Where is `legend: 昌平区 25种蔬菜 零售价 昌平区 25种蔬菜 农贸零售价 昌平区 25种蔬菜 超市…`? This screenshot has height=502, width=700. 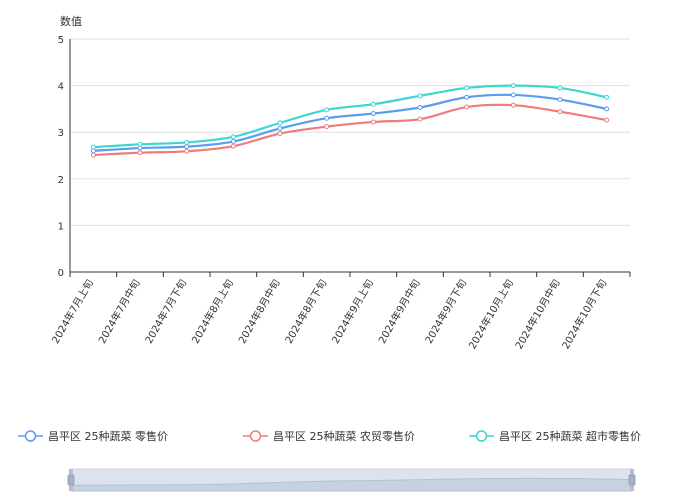 legend: 昌平区 25种蔬菜 零售价 昌平区 25种蔬菜 农贸零售价 昌平区 25种蔬菜 超市… is located at coordinates (329, 436).